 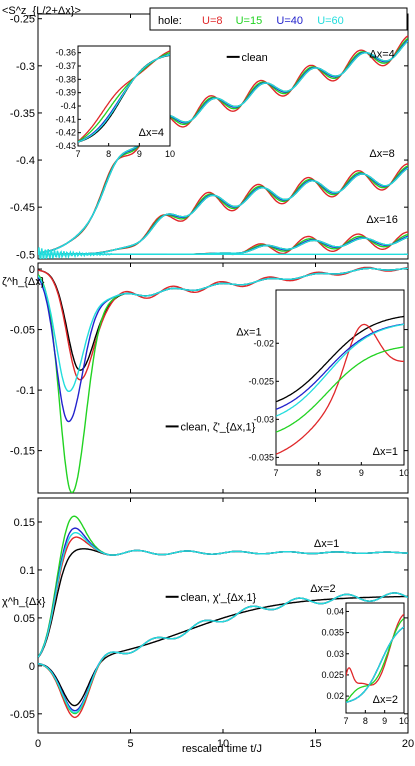 I want to click on annotation-dx8: Δx=8, so click(x=381, y=154).